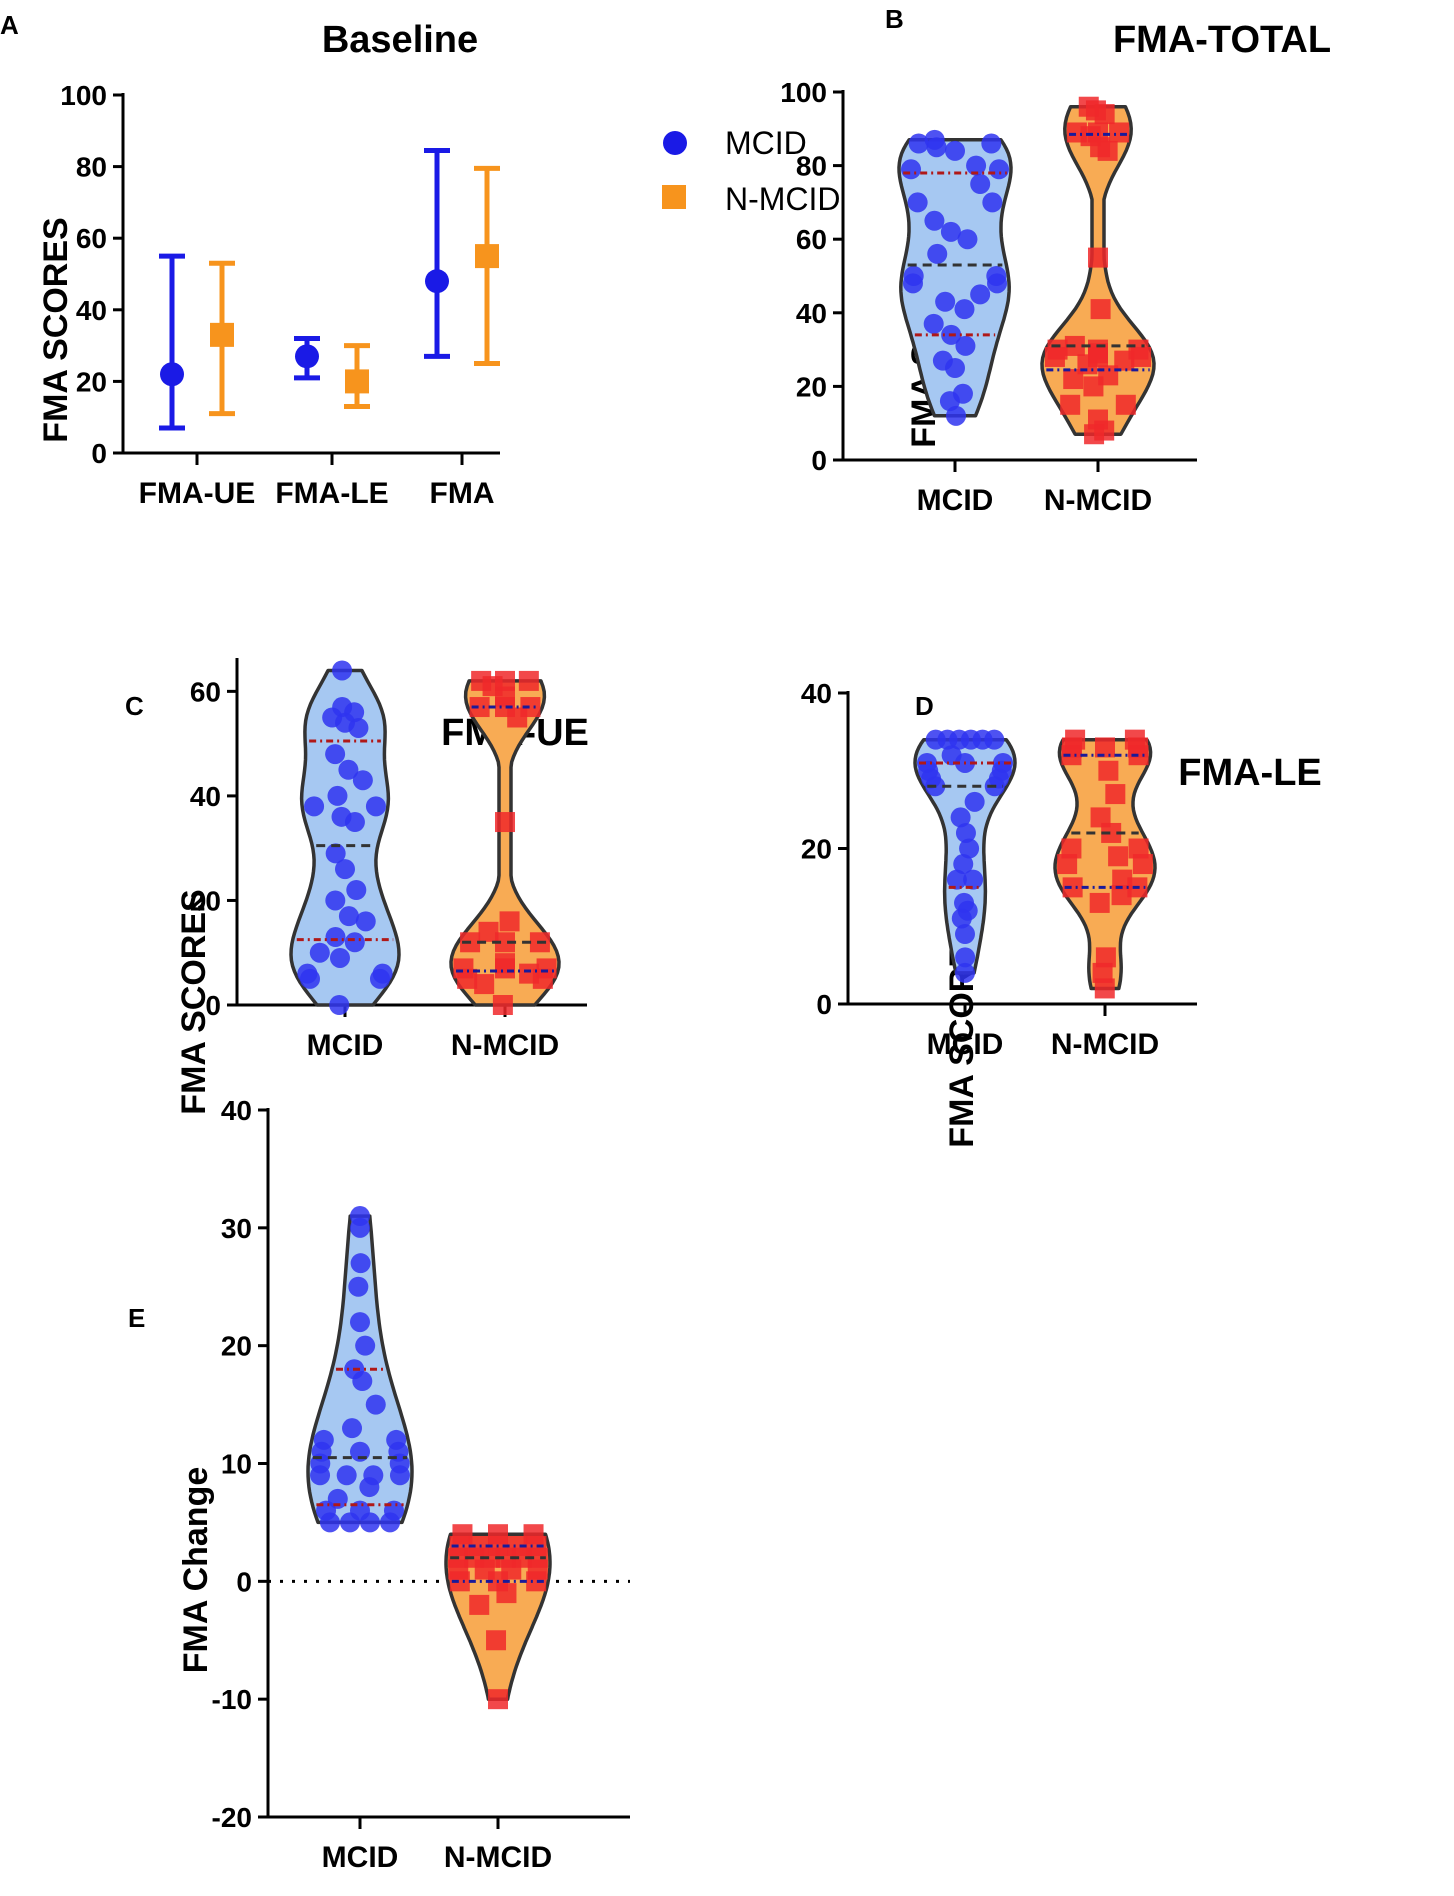 The image size is (1454, 1896). I want to click on panel-e-plot: -20 -10 0 10 20 30 40 MCID N-MCID, so click(421, 1484).